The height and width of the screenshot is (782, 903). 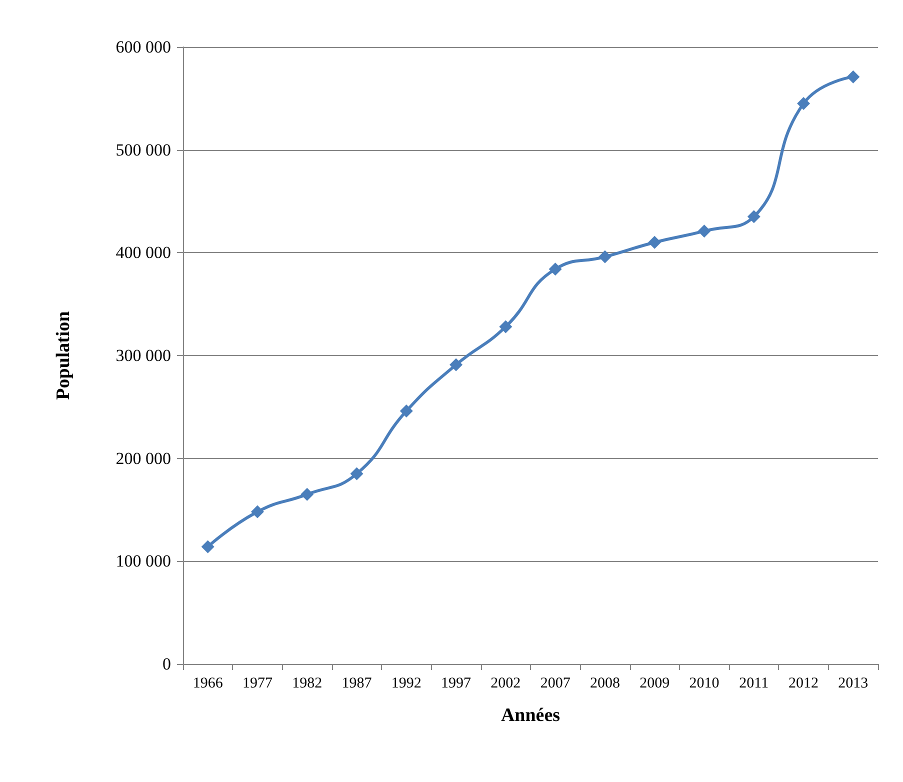 I want to click on y-tick-label: 300 000, so click(x=143, y=355).